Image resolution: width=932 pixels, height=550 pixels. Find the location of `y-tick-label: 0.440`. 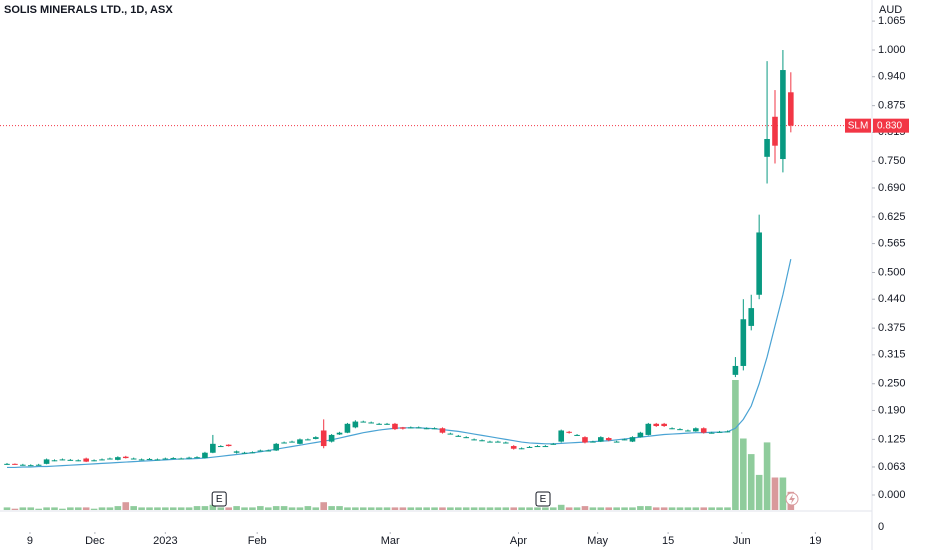

y-tick-label: 0.440 is located at coordinates (892, 299).